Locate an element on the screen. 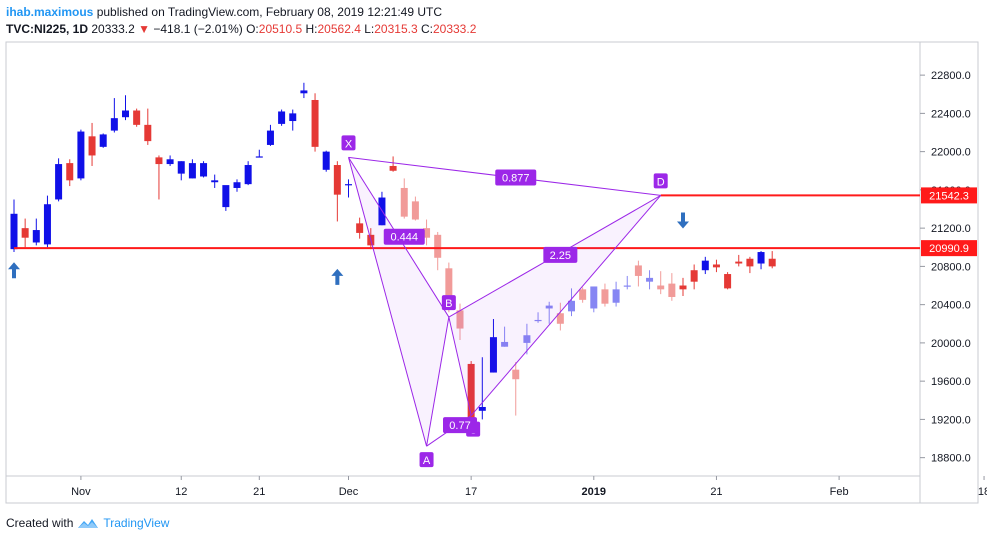 The height and width of the screenshot is (541, 987). author-link: ihab.maximous is located at coordinates (50, 12).